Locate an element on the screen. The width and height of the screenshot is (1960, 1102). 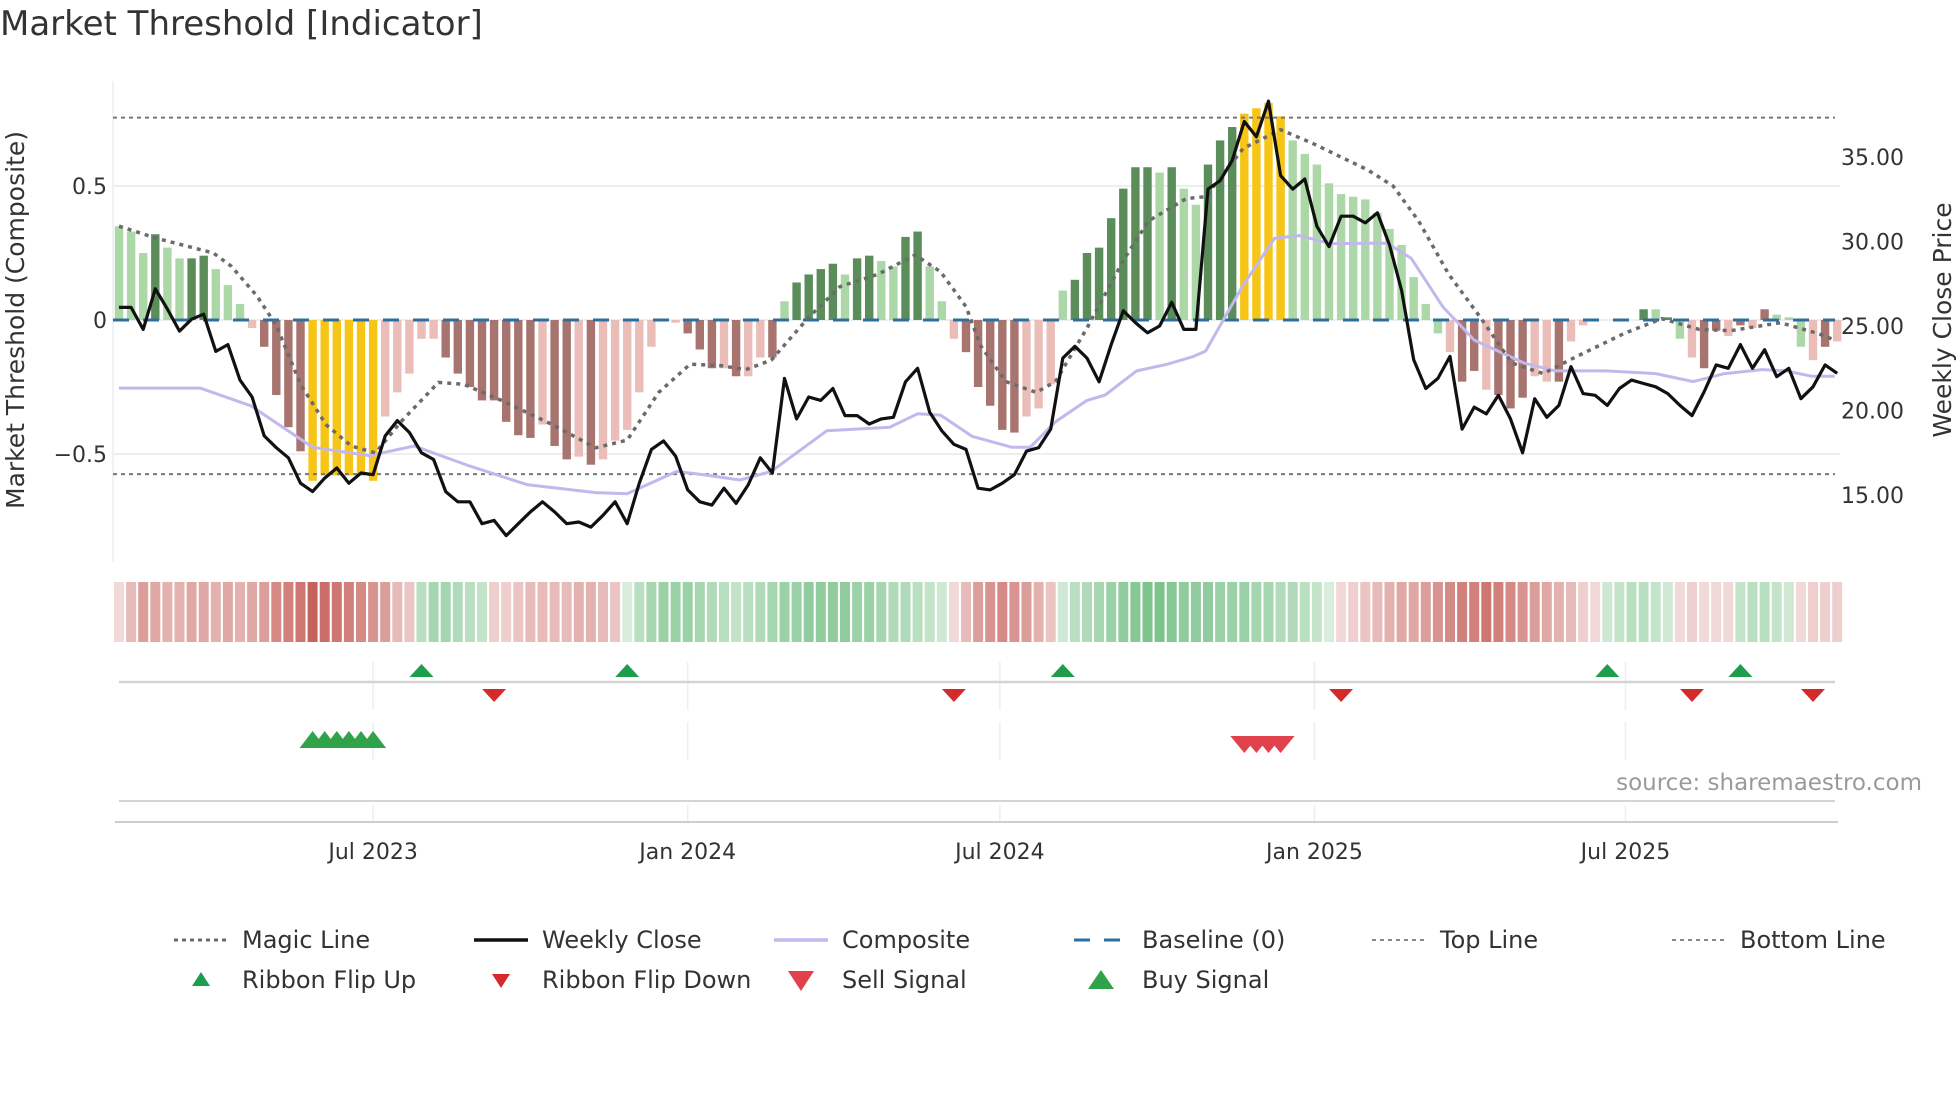
y2-tick-label: 35.00 is located at coordinates (1872, 158).